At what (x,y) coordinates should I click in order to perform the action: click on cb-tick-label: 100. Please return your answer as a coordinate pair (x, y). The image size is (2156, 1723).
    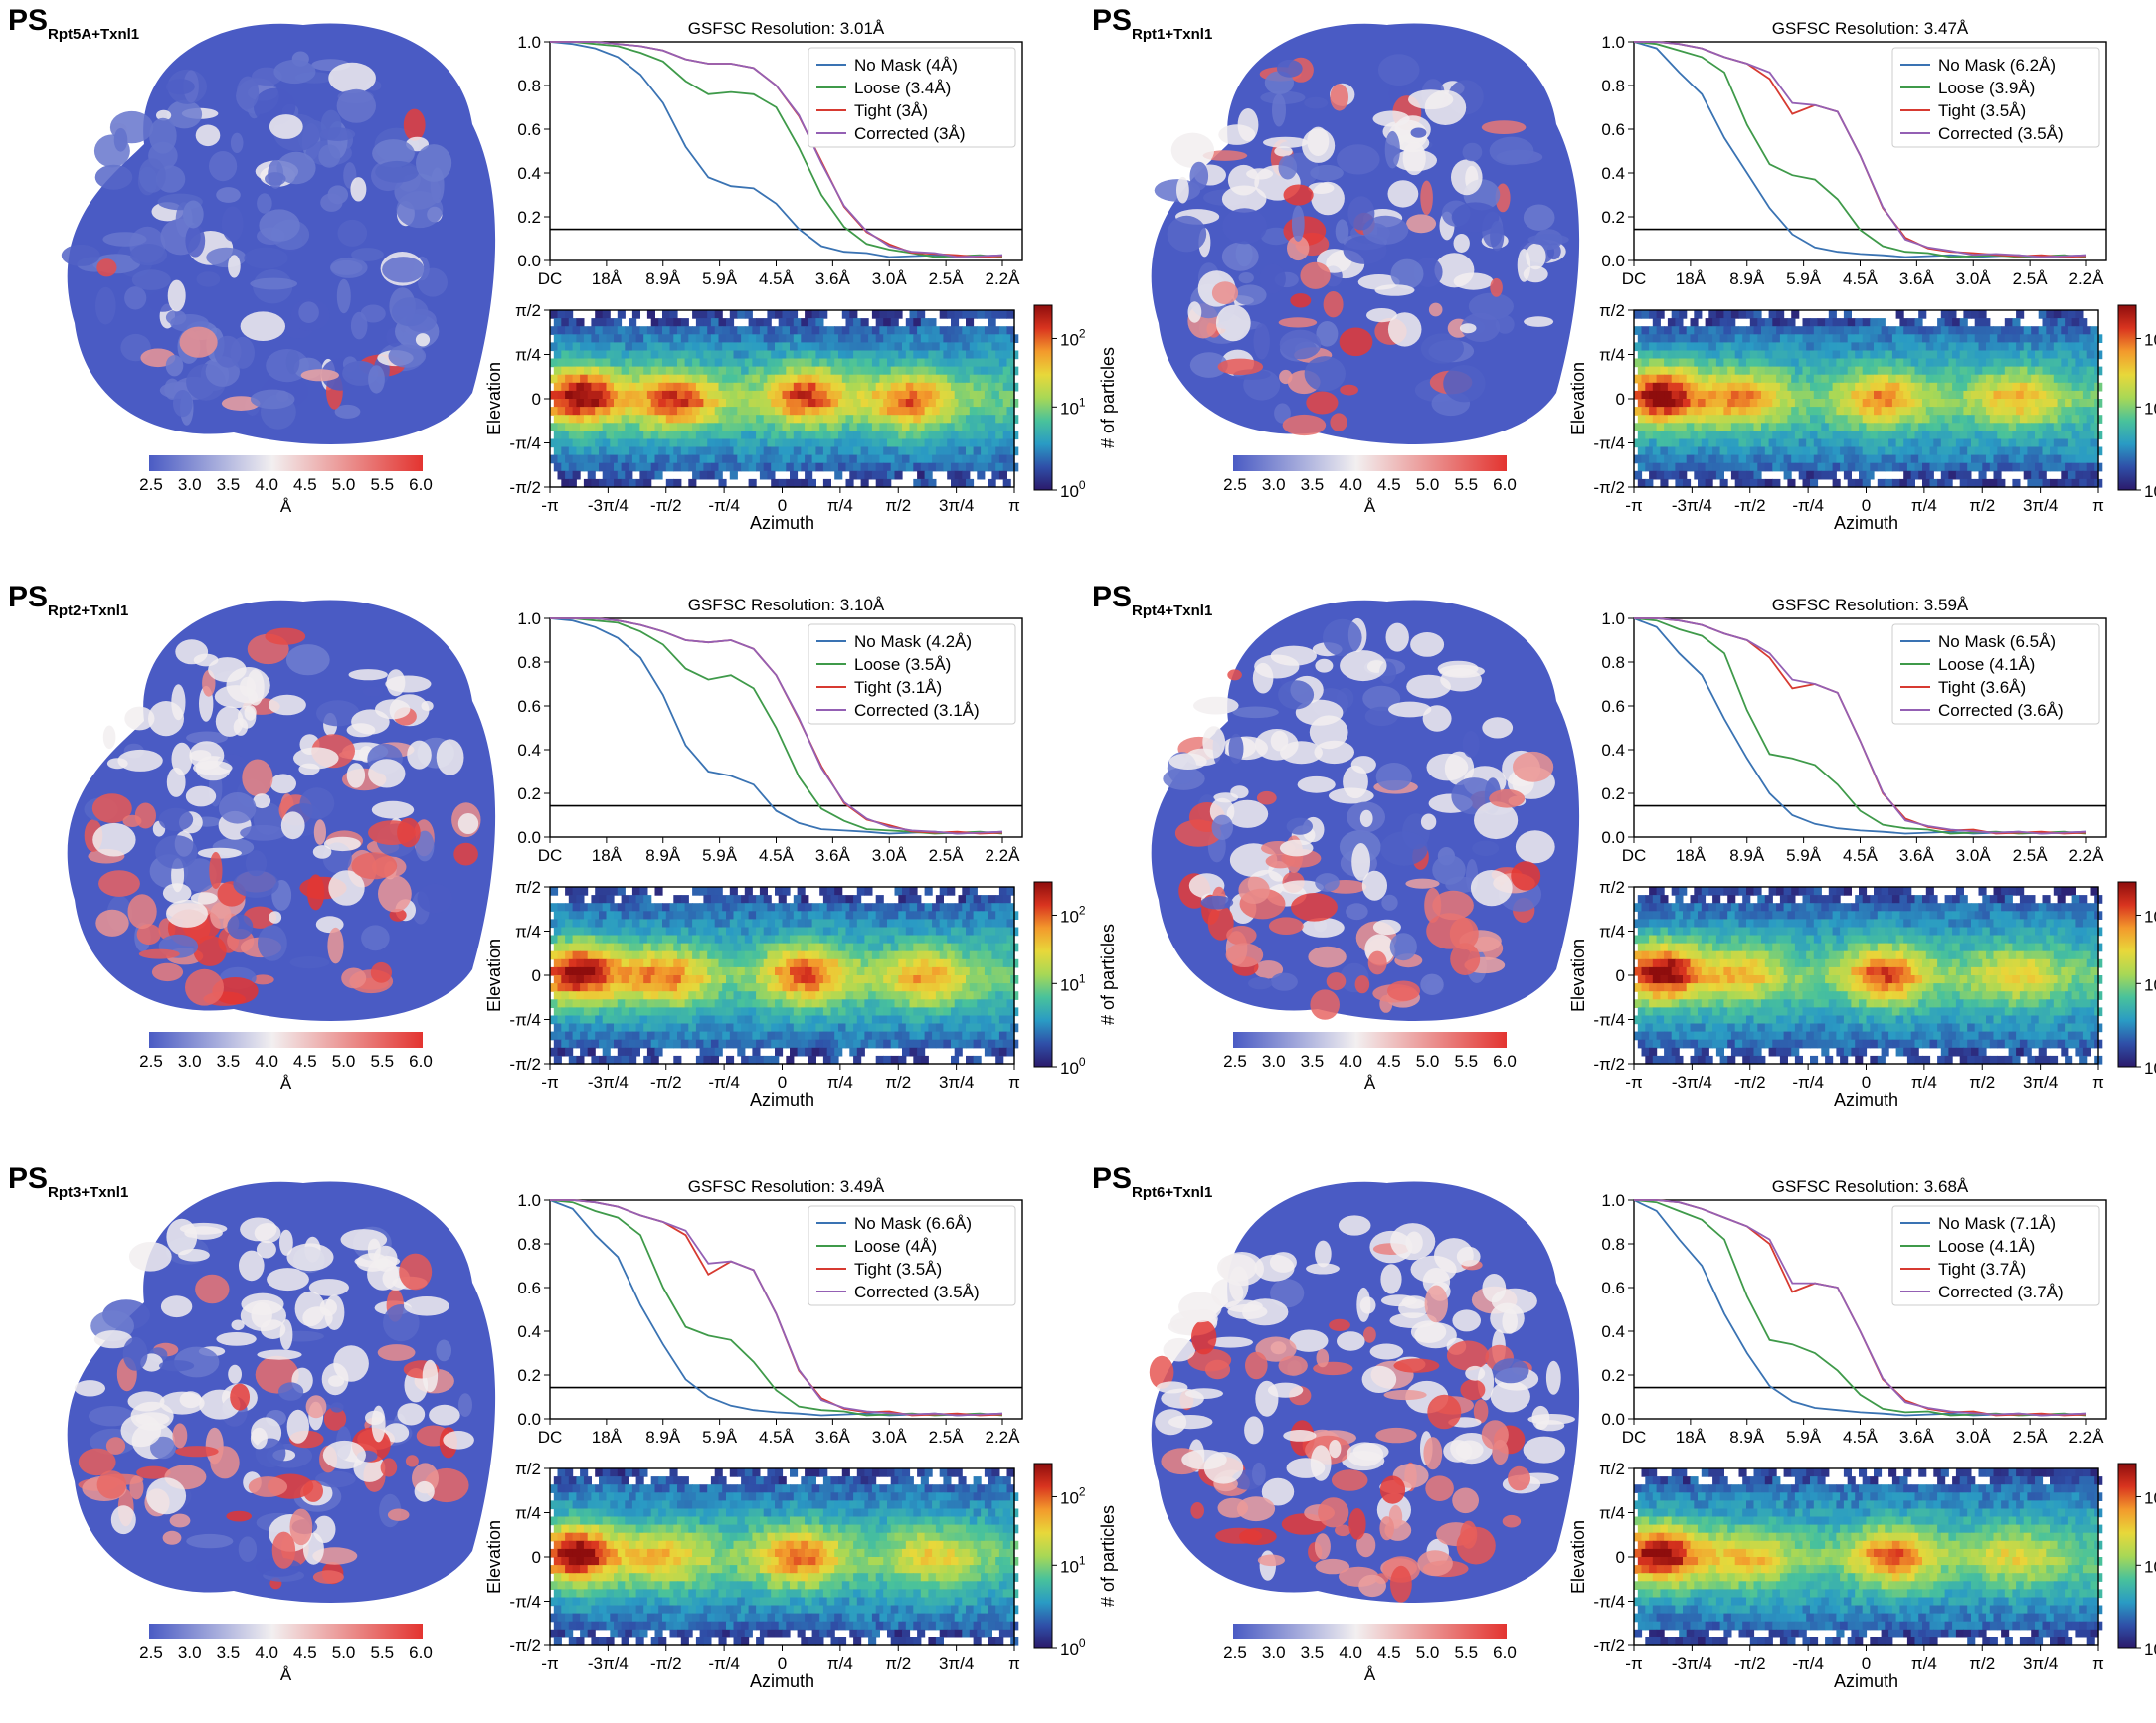
    Looking at the image, I should click on (1073, 1066).